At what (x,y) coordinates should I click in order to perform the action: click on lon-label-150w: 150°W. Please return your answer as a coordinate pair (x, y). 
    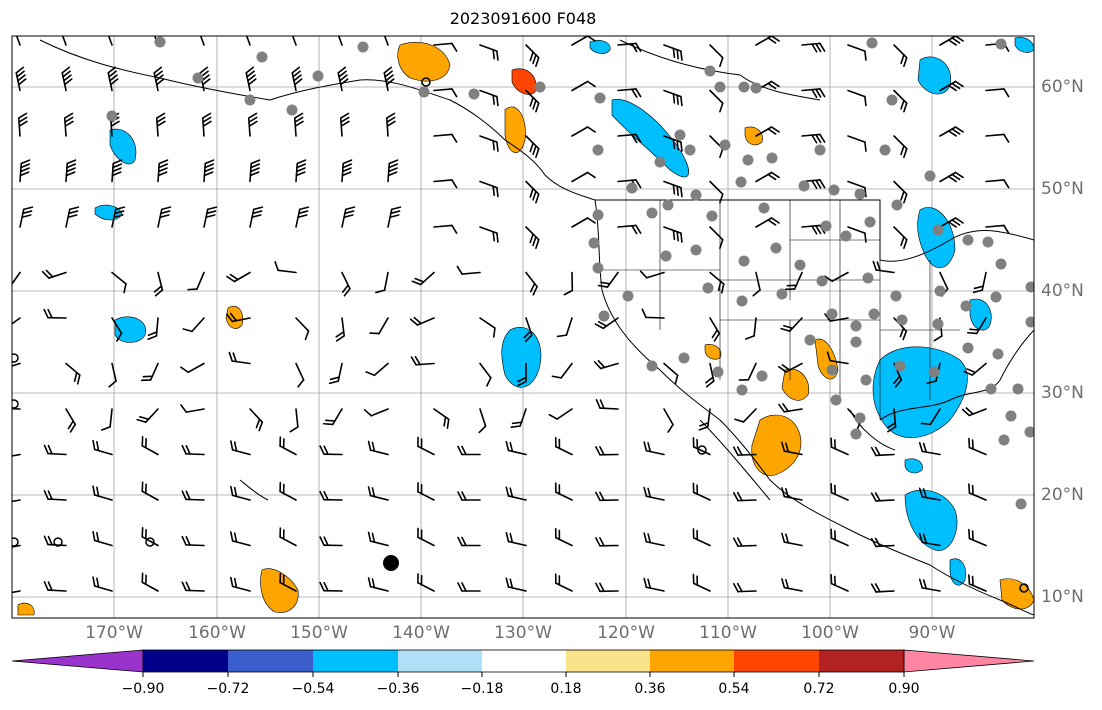
    Looking at the image, I should click on (319, 633).